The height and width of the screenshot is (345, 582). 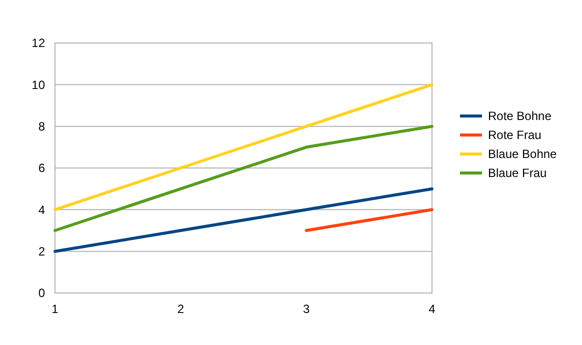 What do you see at coordinates (55, 309) in the screenshot?
I see `x-tick-label: 1` at bounding box center [55, 309].